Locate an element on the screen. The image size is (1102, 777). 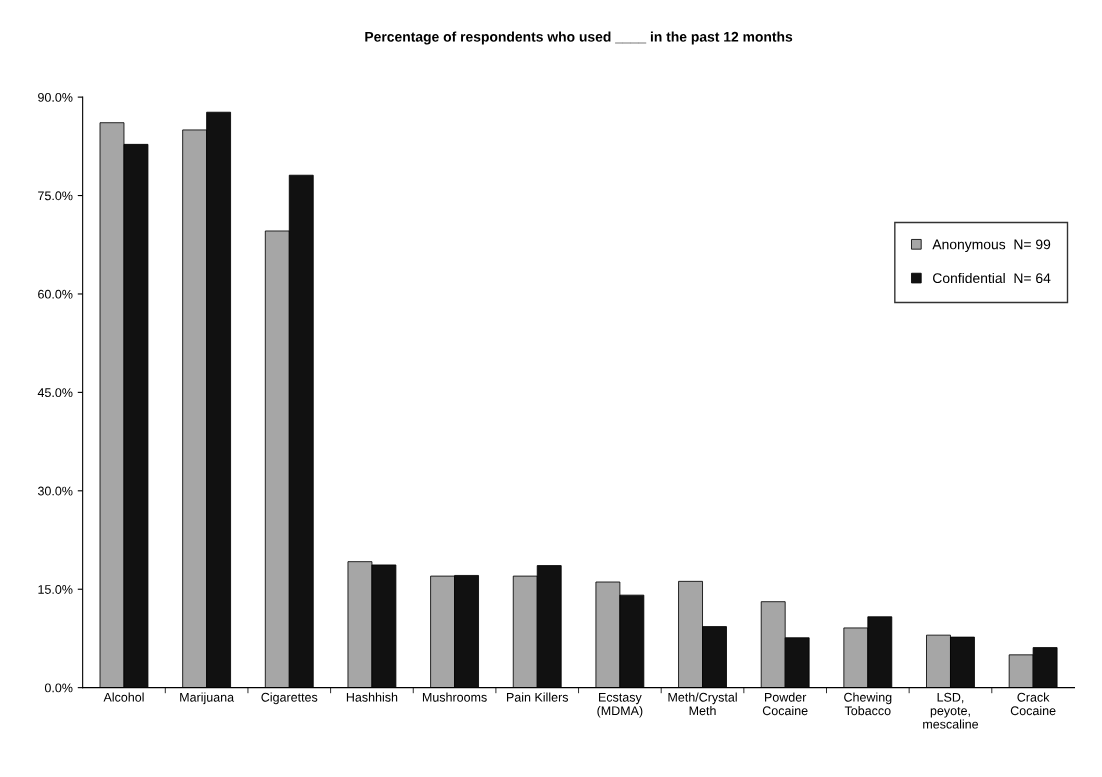
x-tick-label: LSD, peyote, mescaline is located at coordinates (951, 710).